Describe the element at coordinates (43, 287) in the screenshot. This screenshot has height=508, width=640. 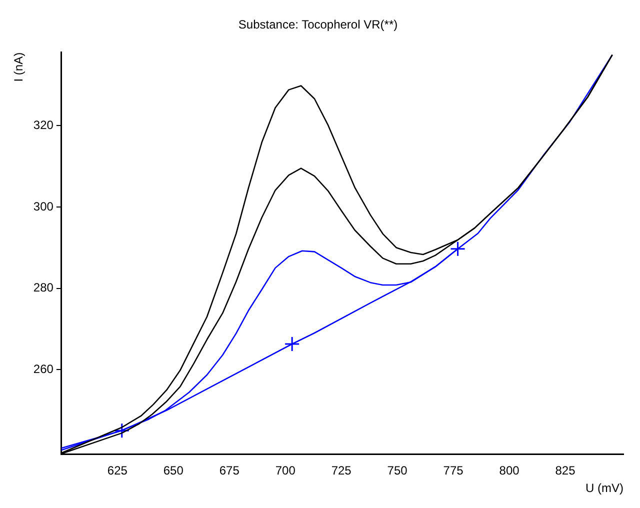
I see `y-tick-label: 280` at that location.